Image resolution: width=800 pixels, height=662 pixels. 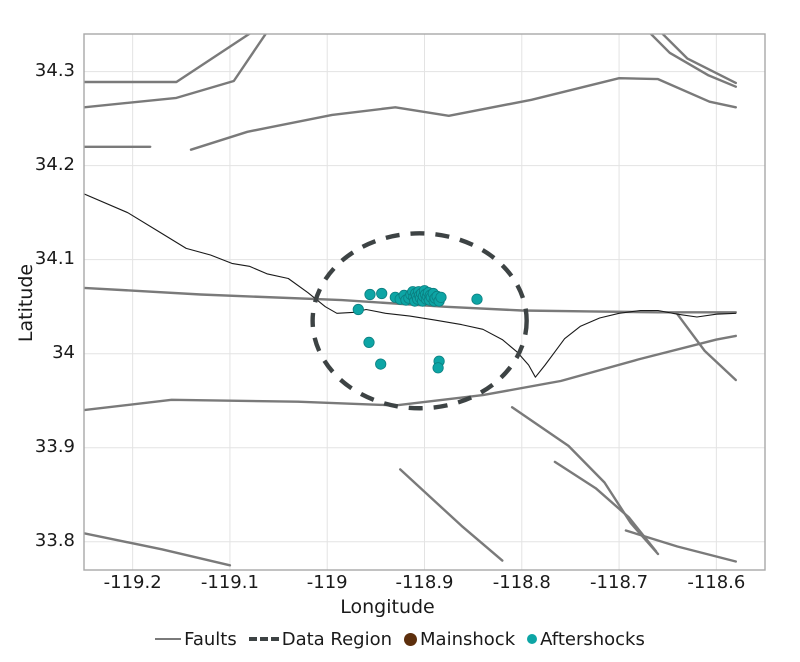 I want to click on x-tick-label: -119.2, so click(x=132, y=582).